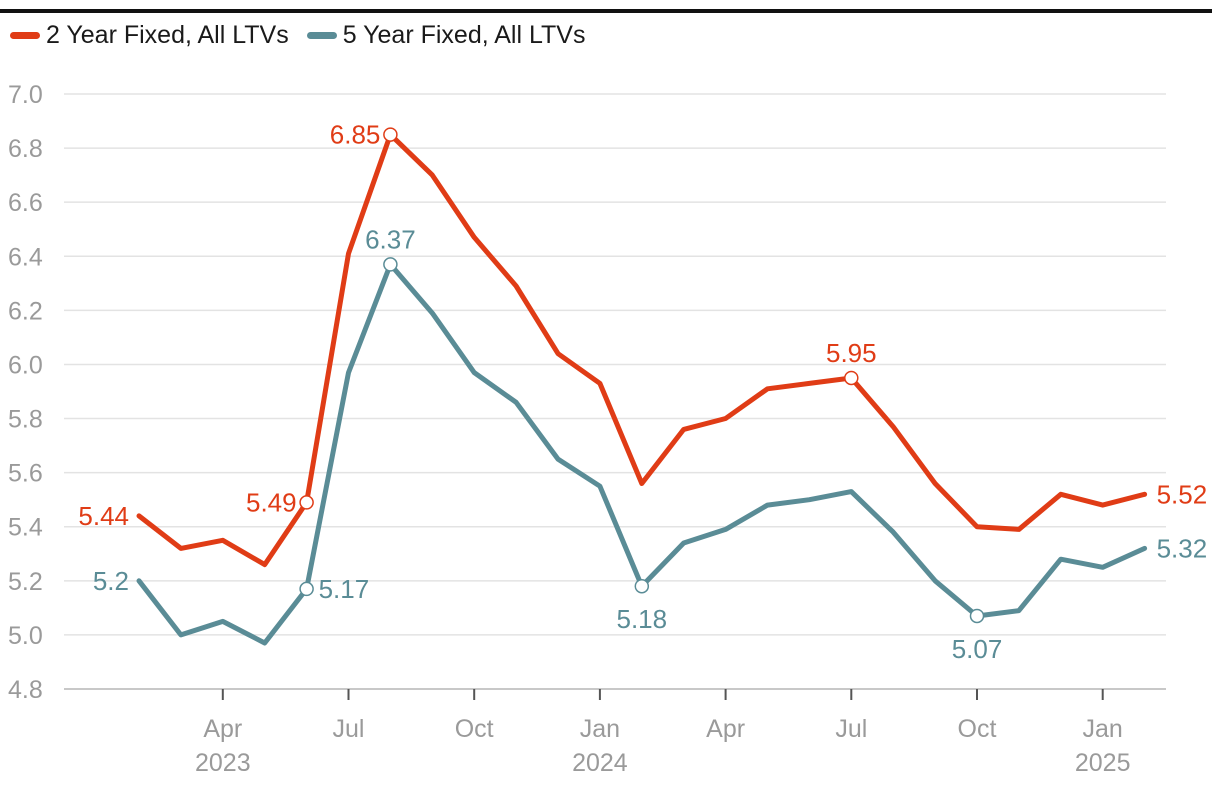  Describe the element at coordinates (1103, 763) in the screenshot. I see `x-tick-year-label: 2025` at that location.